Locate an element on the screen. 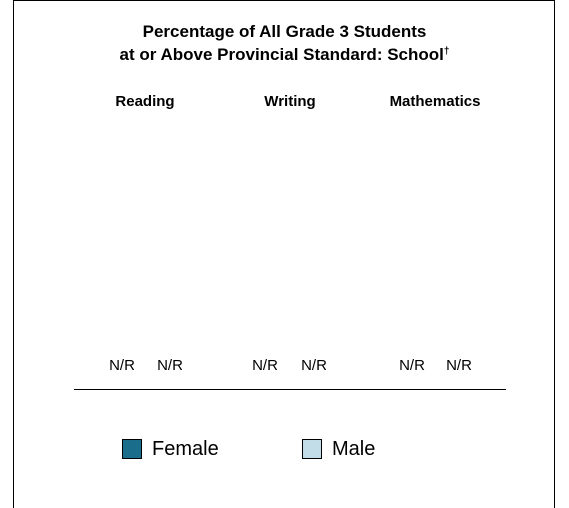  legend-label-female: Female is located at coordinates (185, 448).